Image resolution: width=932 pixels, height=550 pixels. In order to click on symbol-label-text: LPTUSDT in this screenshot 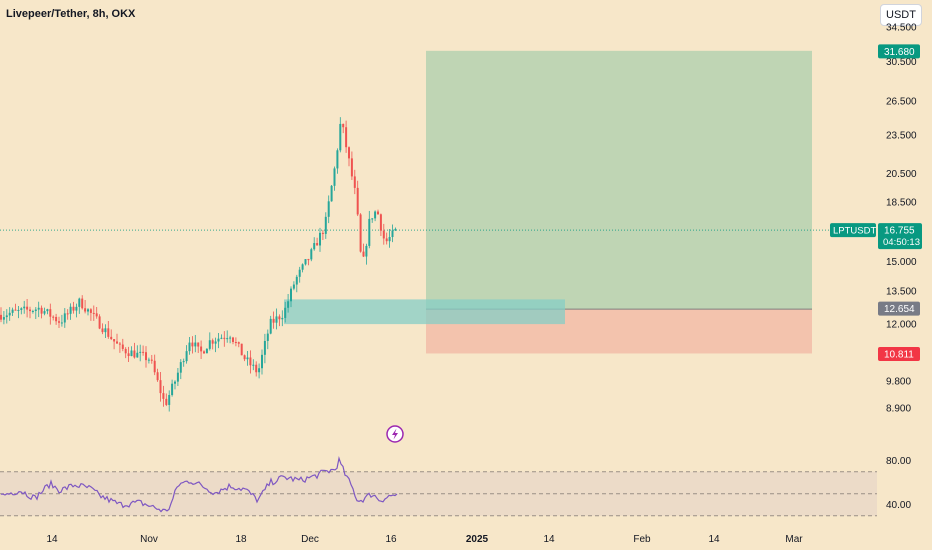, I will do `click(854, 231)`.